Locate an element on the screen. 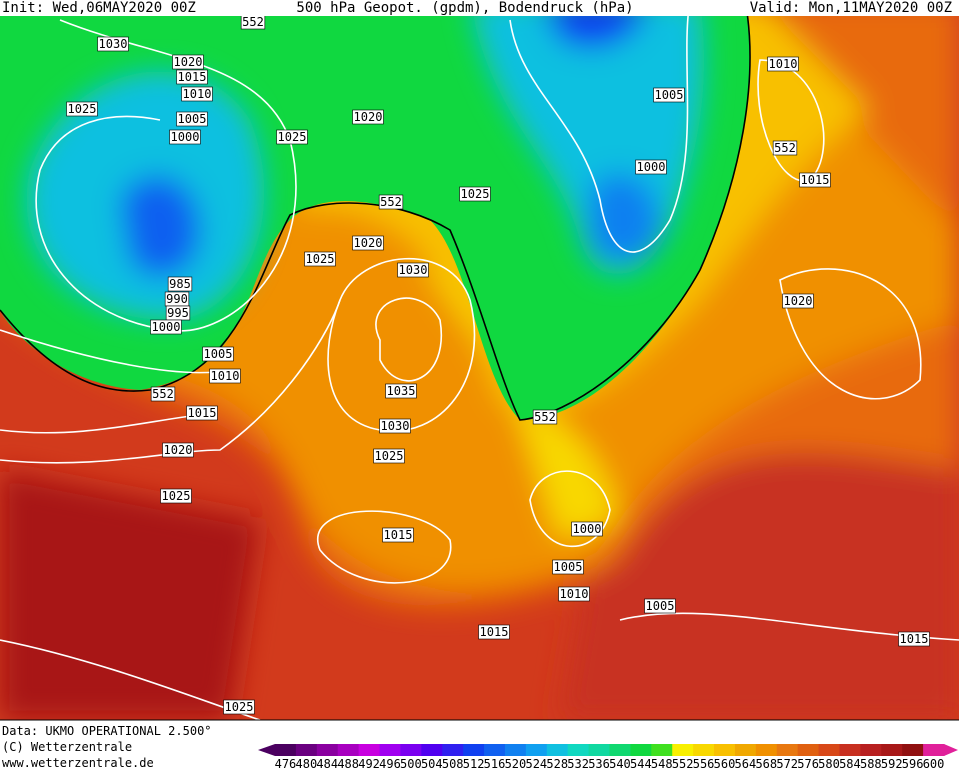 This screenshot has width=959, height=774. isobar-label: 1035 is located at coordinates (401, 391).